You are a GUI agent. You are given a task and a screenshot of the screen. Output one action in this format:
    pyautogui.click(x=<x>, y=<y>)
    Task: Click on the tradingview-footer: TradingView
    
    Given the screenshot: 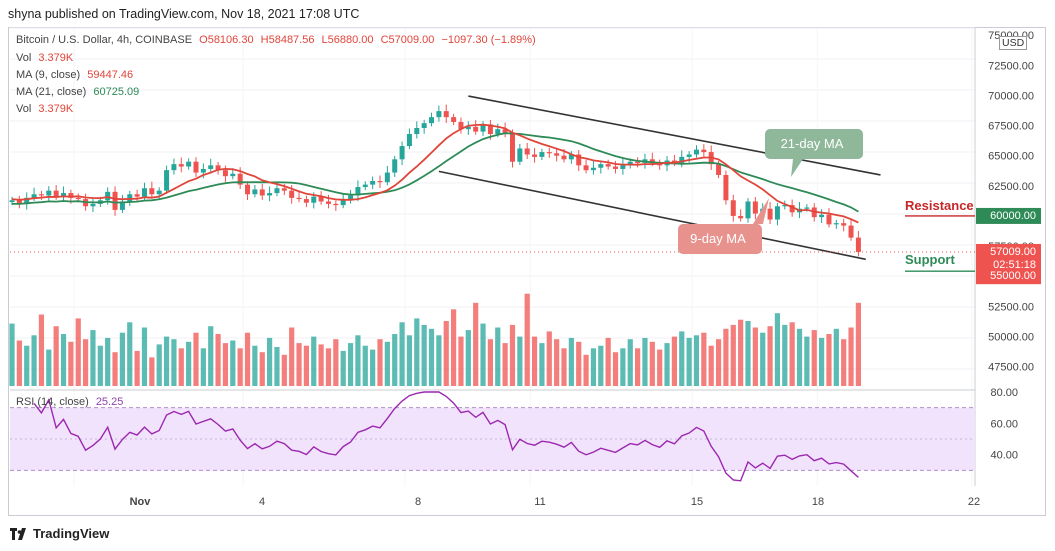 What is the action you would take?
    pyautogui.click(x=59, y=533)
    